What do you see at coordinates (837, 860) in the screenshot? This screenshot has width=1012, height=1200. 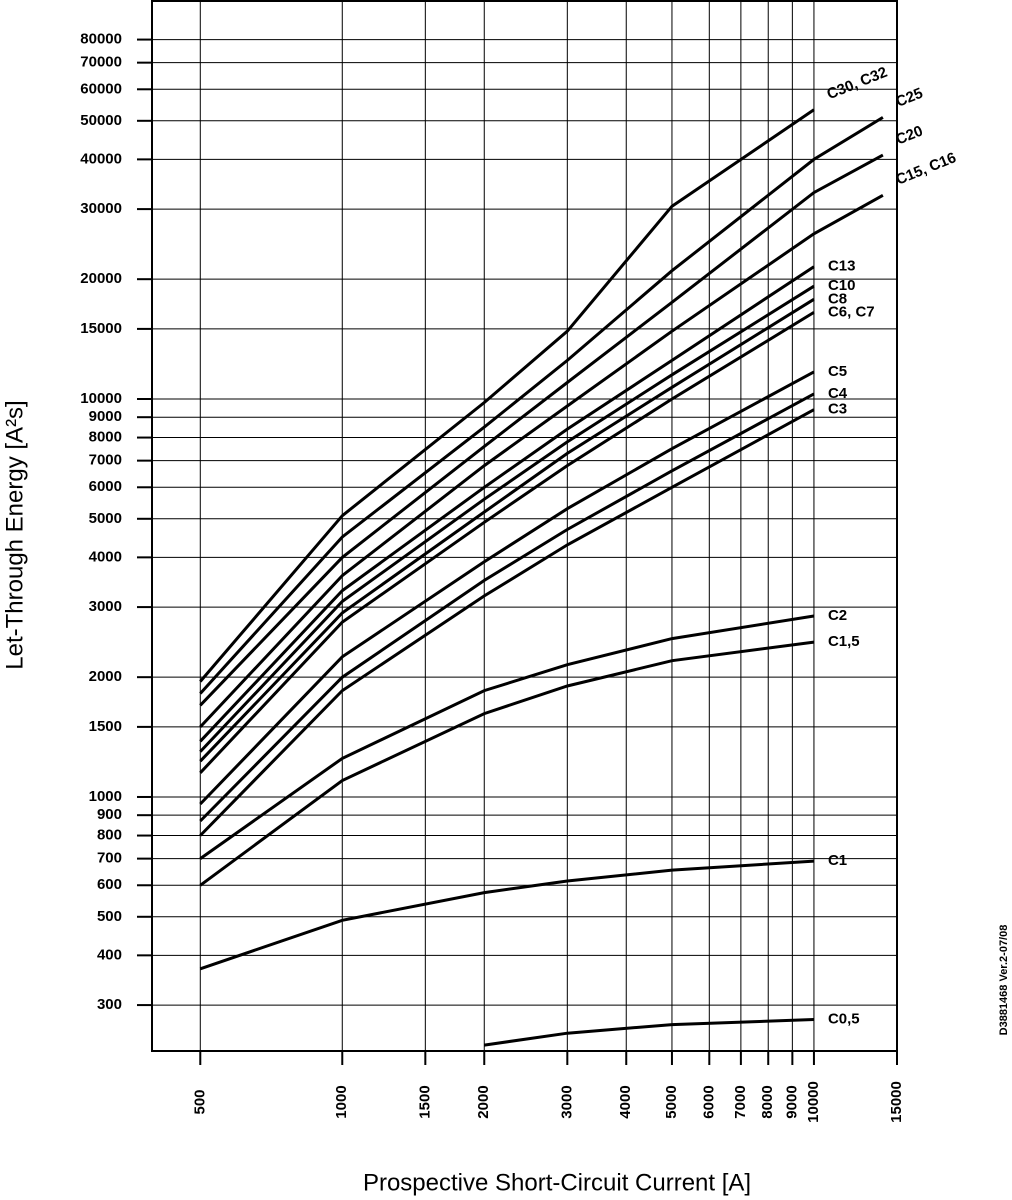 I see `series-label: C1` at bounding box center [837, 860].